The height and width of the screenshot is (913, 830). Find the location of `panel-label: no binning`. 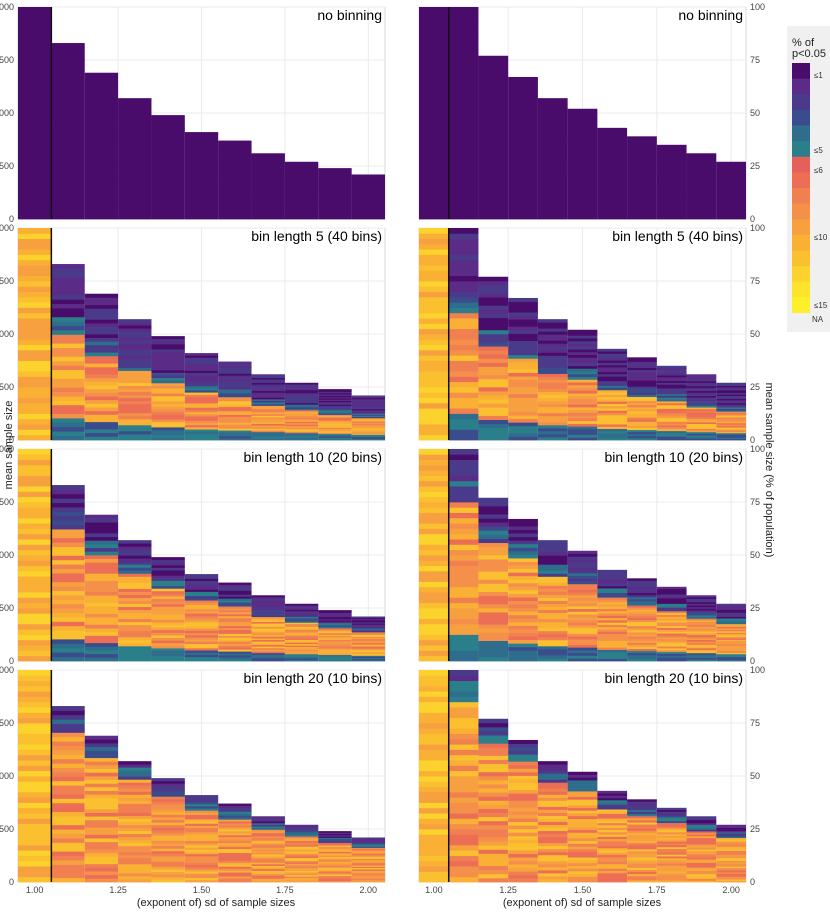

panel-label: no binning is located at coordinates (349, 15).